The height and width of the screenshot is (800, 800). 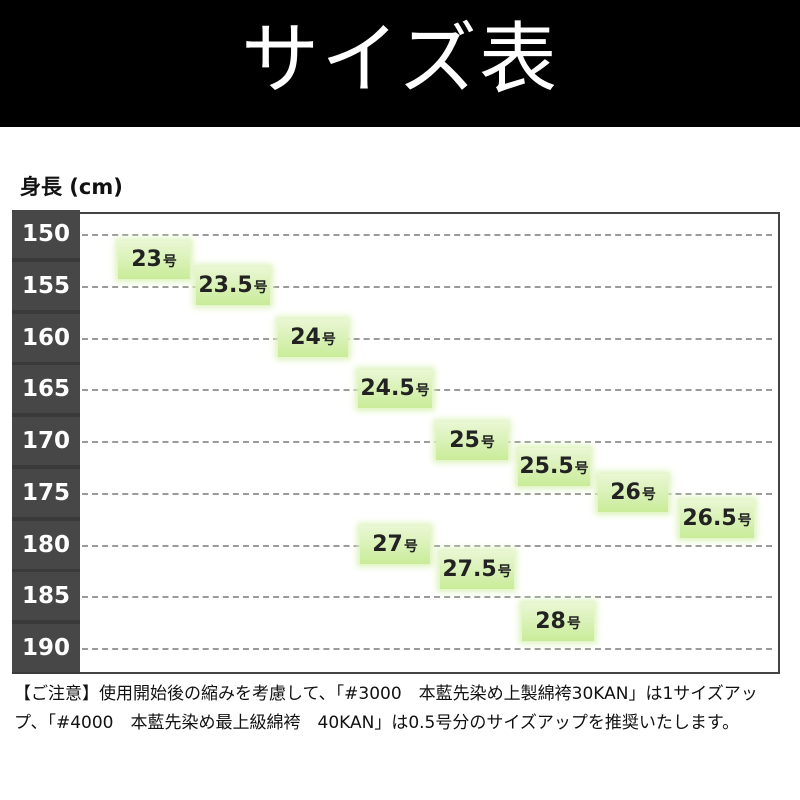 I want to click on y-tick-label: 155, so click(x=46, y=285).